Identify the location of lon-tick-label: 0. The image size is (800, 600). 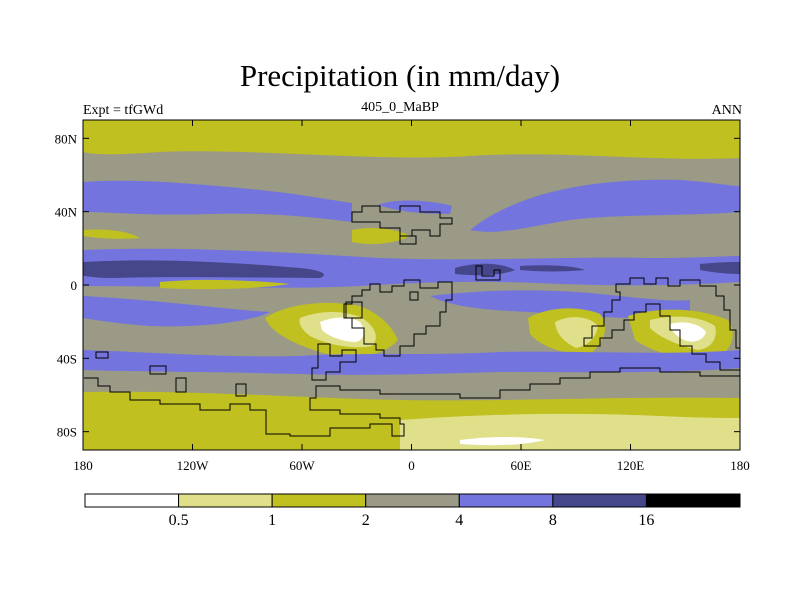
(411, 465).